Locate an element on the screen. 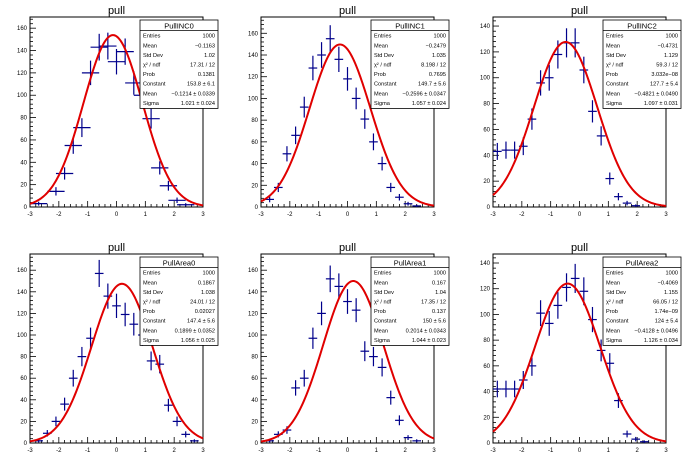 The width and height of the screenshot is (696, 472). stats-value: 1.056 ± 0.025 is located at coordinates (198, 341).